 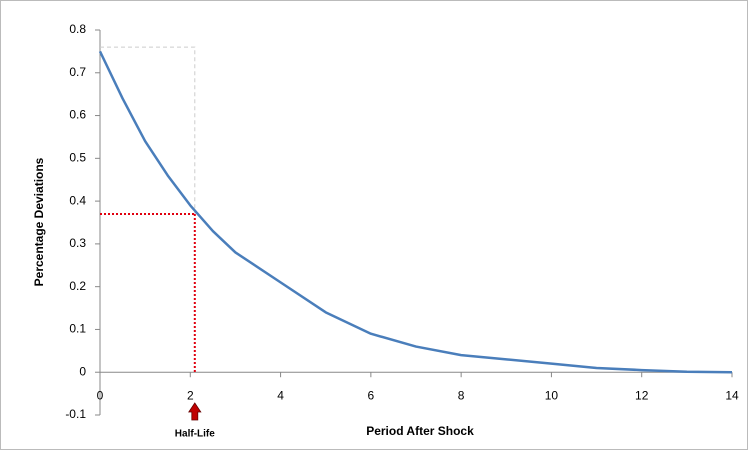 I want to click on y-tick-label: 0.8, so click(x=77, y=29).